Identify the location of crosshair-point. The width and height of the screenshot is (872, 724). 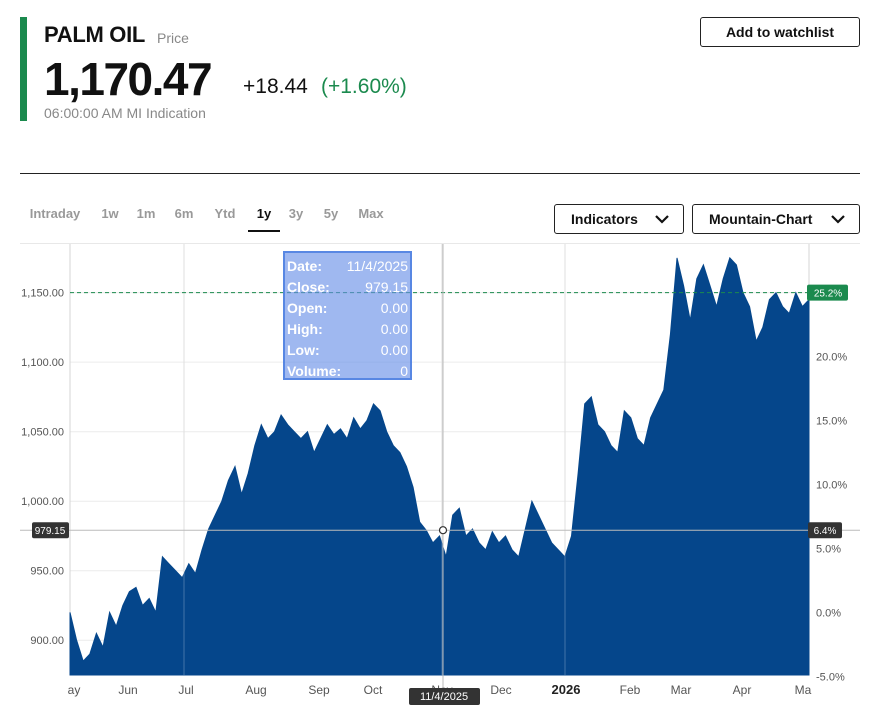
(443, 530).